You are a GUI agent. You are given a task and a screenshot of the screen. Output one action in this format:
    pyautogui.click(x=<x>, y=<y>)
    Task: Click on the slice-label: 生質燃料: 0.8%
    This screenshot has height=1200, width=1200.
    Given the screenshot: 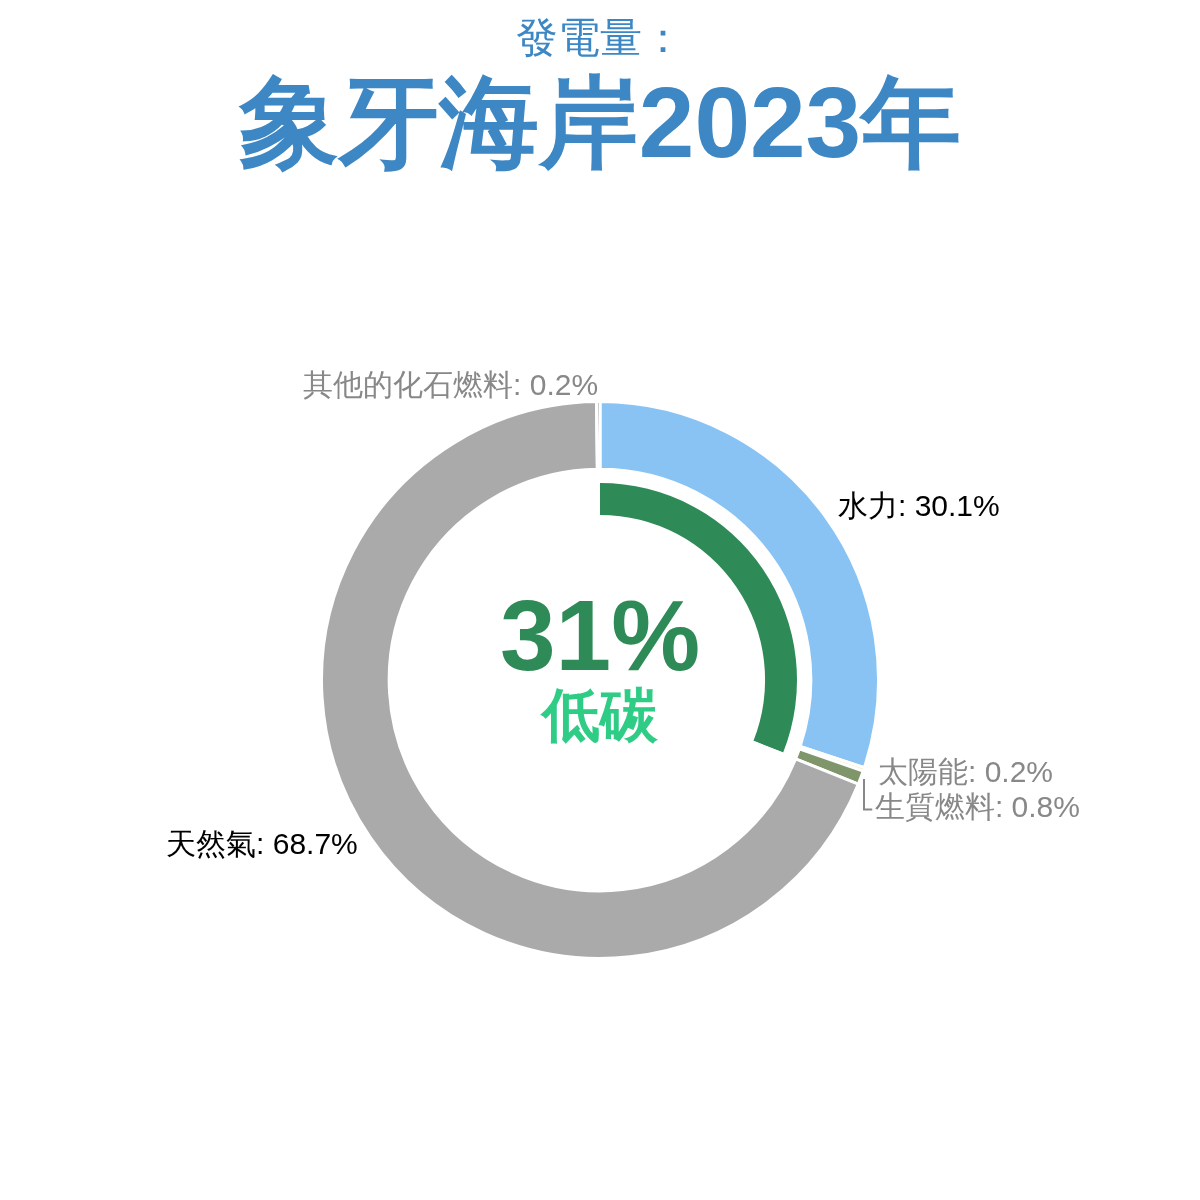 What is the action you would take?
    pyautogui.click(x=977, y=807)
    